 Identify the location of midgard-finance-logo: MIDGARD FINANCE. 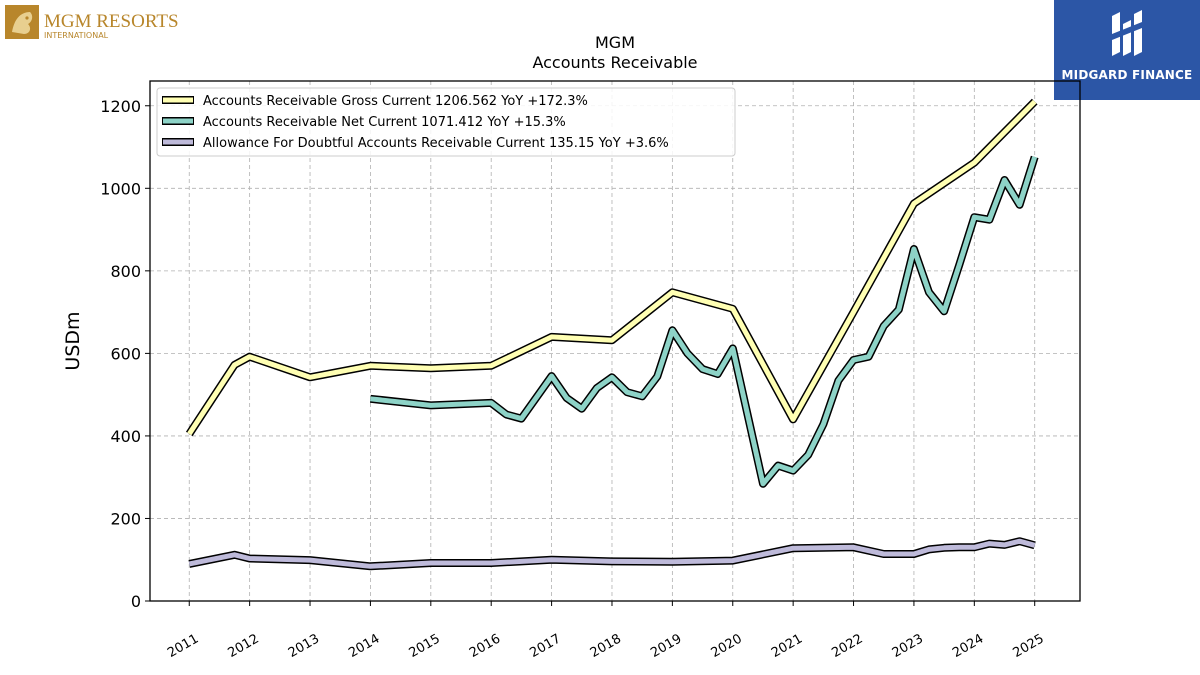
(1127, 50).